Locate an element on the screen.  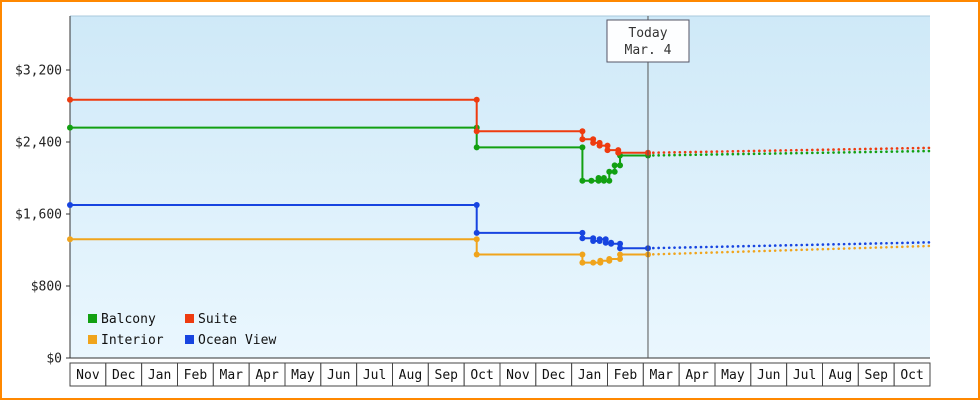
month-cell is located at coordinates (912, 374).